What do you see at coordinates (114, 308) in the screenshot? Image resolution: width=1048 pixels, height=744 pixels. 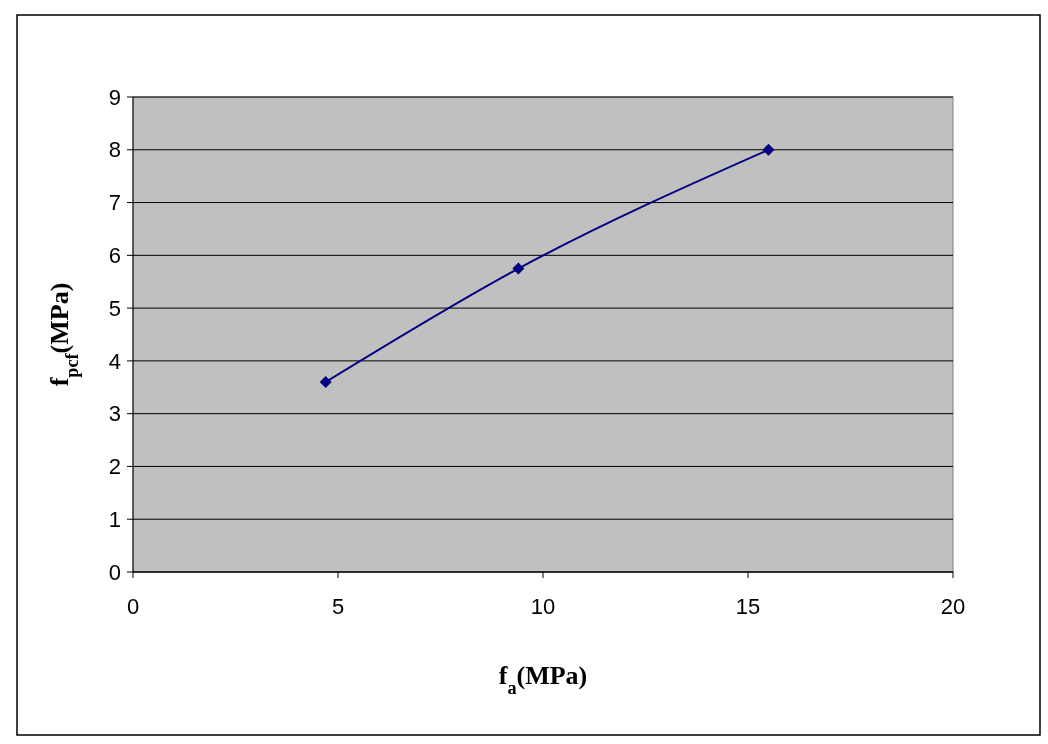 I see `y-tick-label: 5` at bounding box center [114, 308].